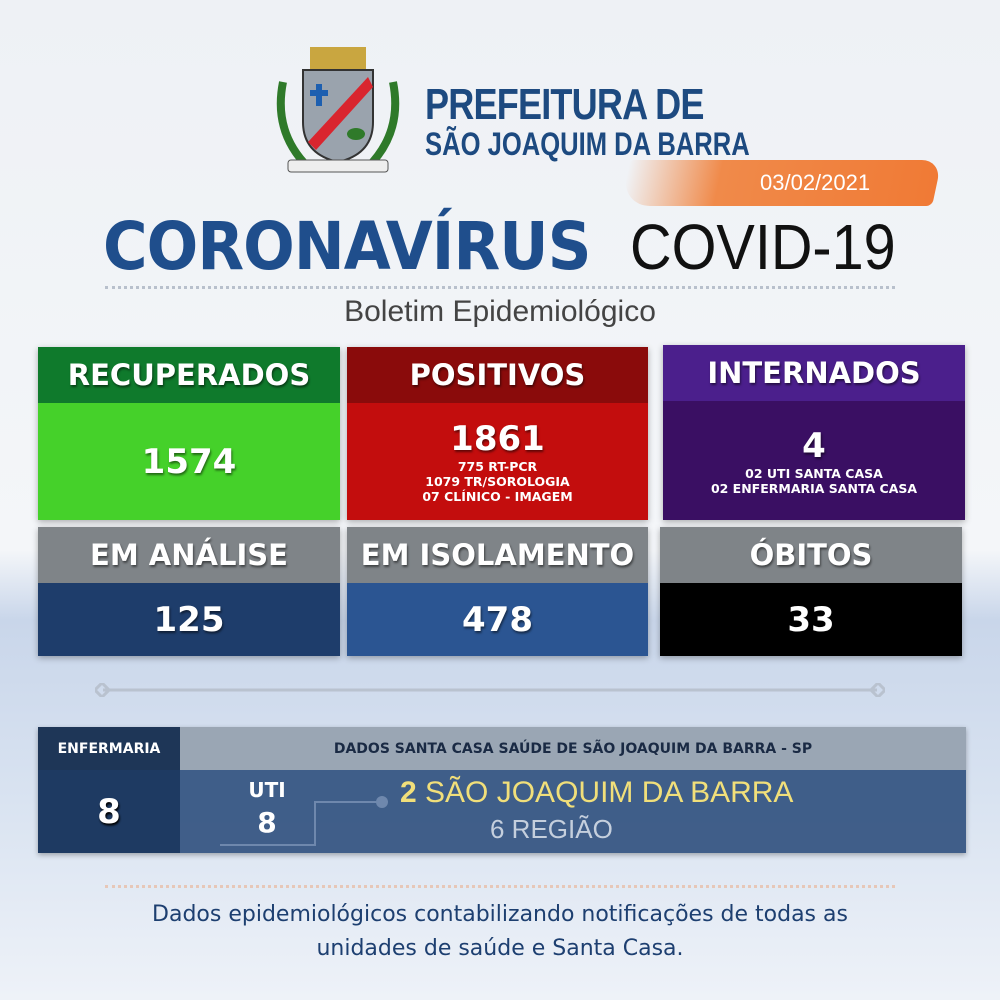 The image size is (1000, 1000). What do you see at coordinates (500, 886) in the screenshot?
I see `footer-divider` at bounding box center [500, 886].